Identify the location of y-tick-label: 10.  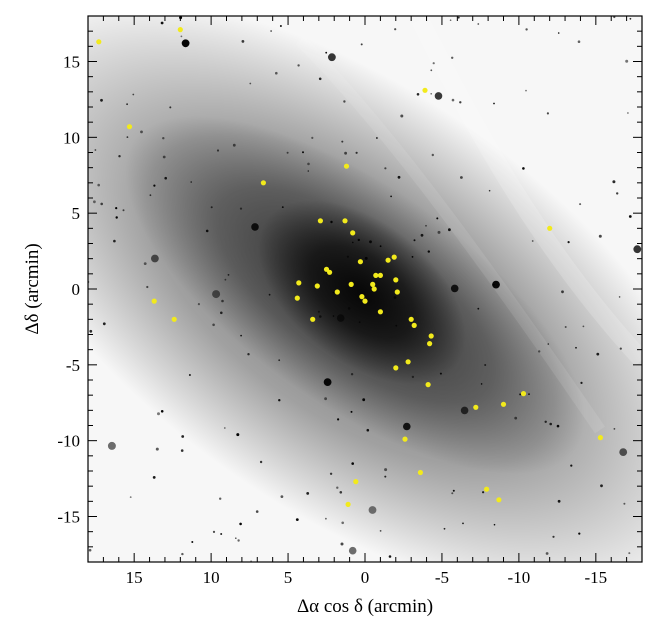
(71, 137).